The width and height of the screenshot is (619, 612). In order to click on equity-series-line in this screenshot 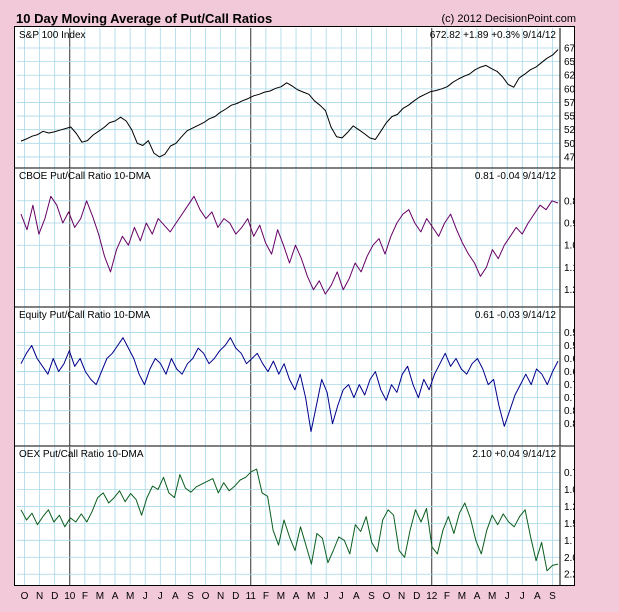, I will do `click(289, 385)`.